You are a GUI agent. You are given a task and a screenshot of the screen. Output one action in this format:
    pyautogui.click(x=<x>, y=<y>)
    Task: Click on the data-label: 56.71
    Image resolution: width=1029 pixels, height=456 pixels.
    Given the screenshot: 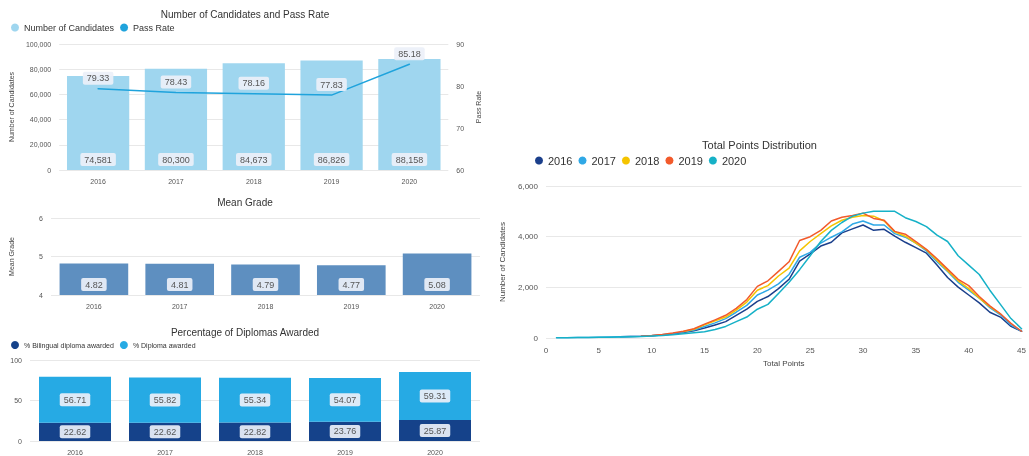 What is the action you would take?
    pyautogui.click(x=75, y=399)
    